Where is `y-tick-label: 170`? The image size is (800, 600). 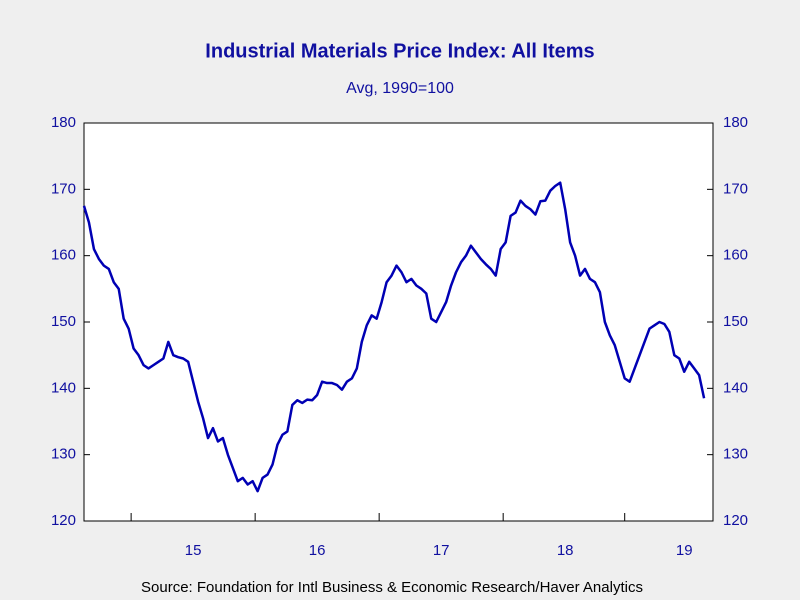
y-tick-label: 170 is located at coordinates (63, 188).